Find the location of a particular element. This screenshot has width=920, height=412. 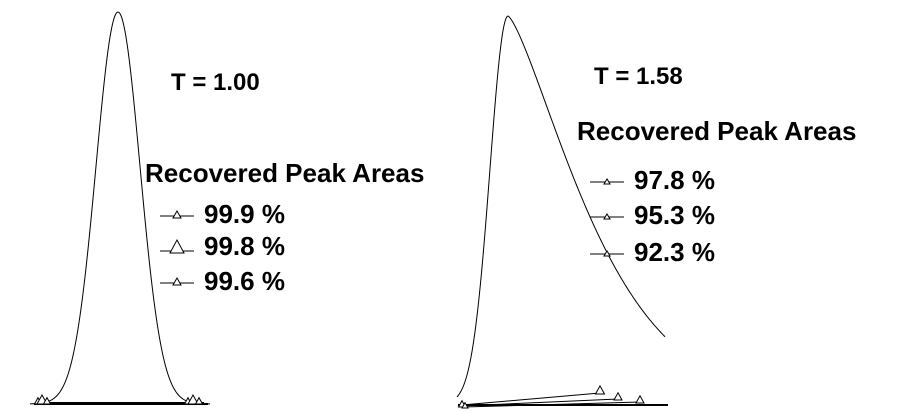

legend-entry-left-2: 99.8 % is located at coordinates (222, 246).